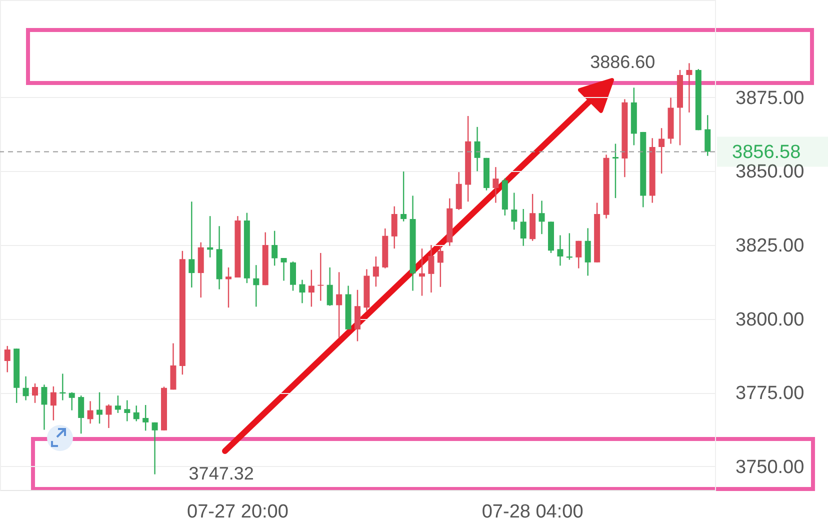 The image size is (828, 532). What do you see at coordinates (237, 512) in the screenshot?
I see `x-tick-label: 07-27 20:00` at bounding box center [237, 512].